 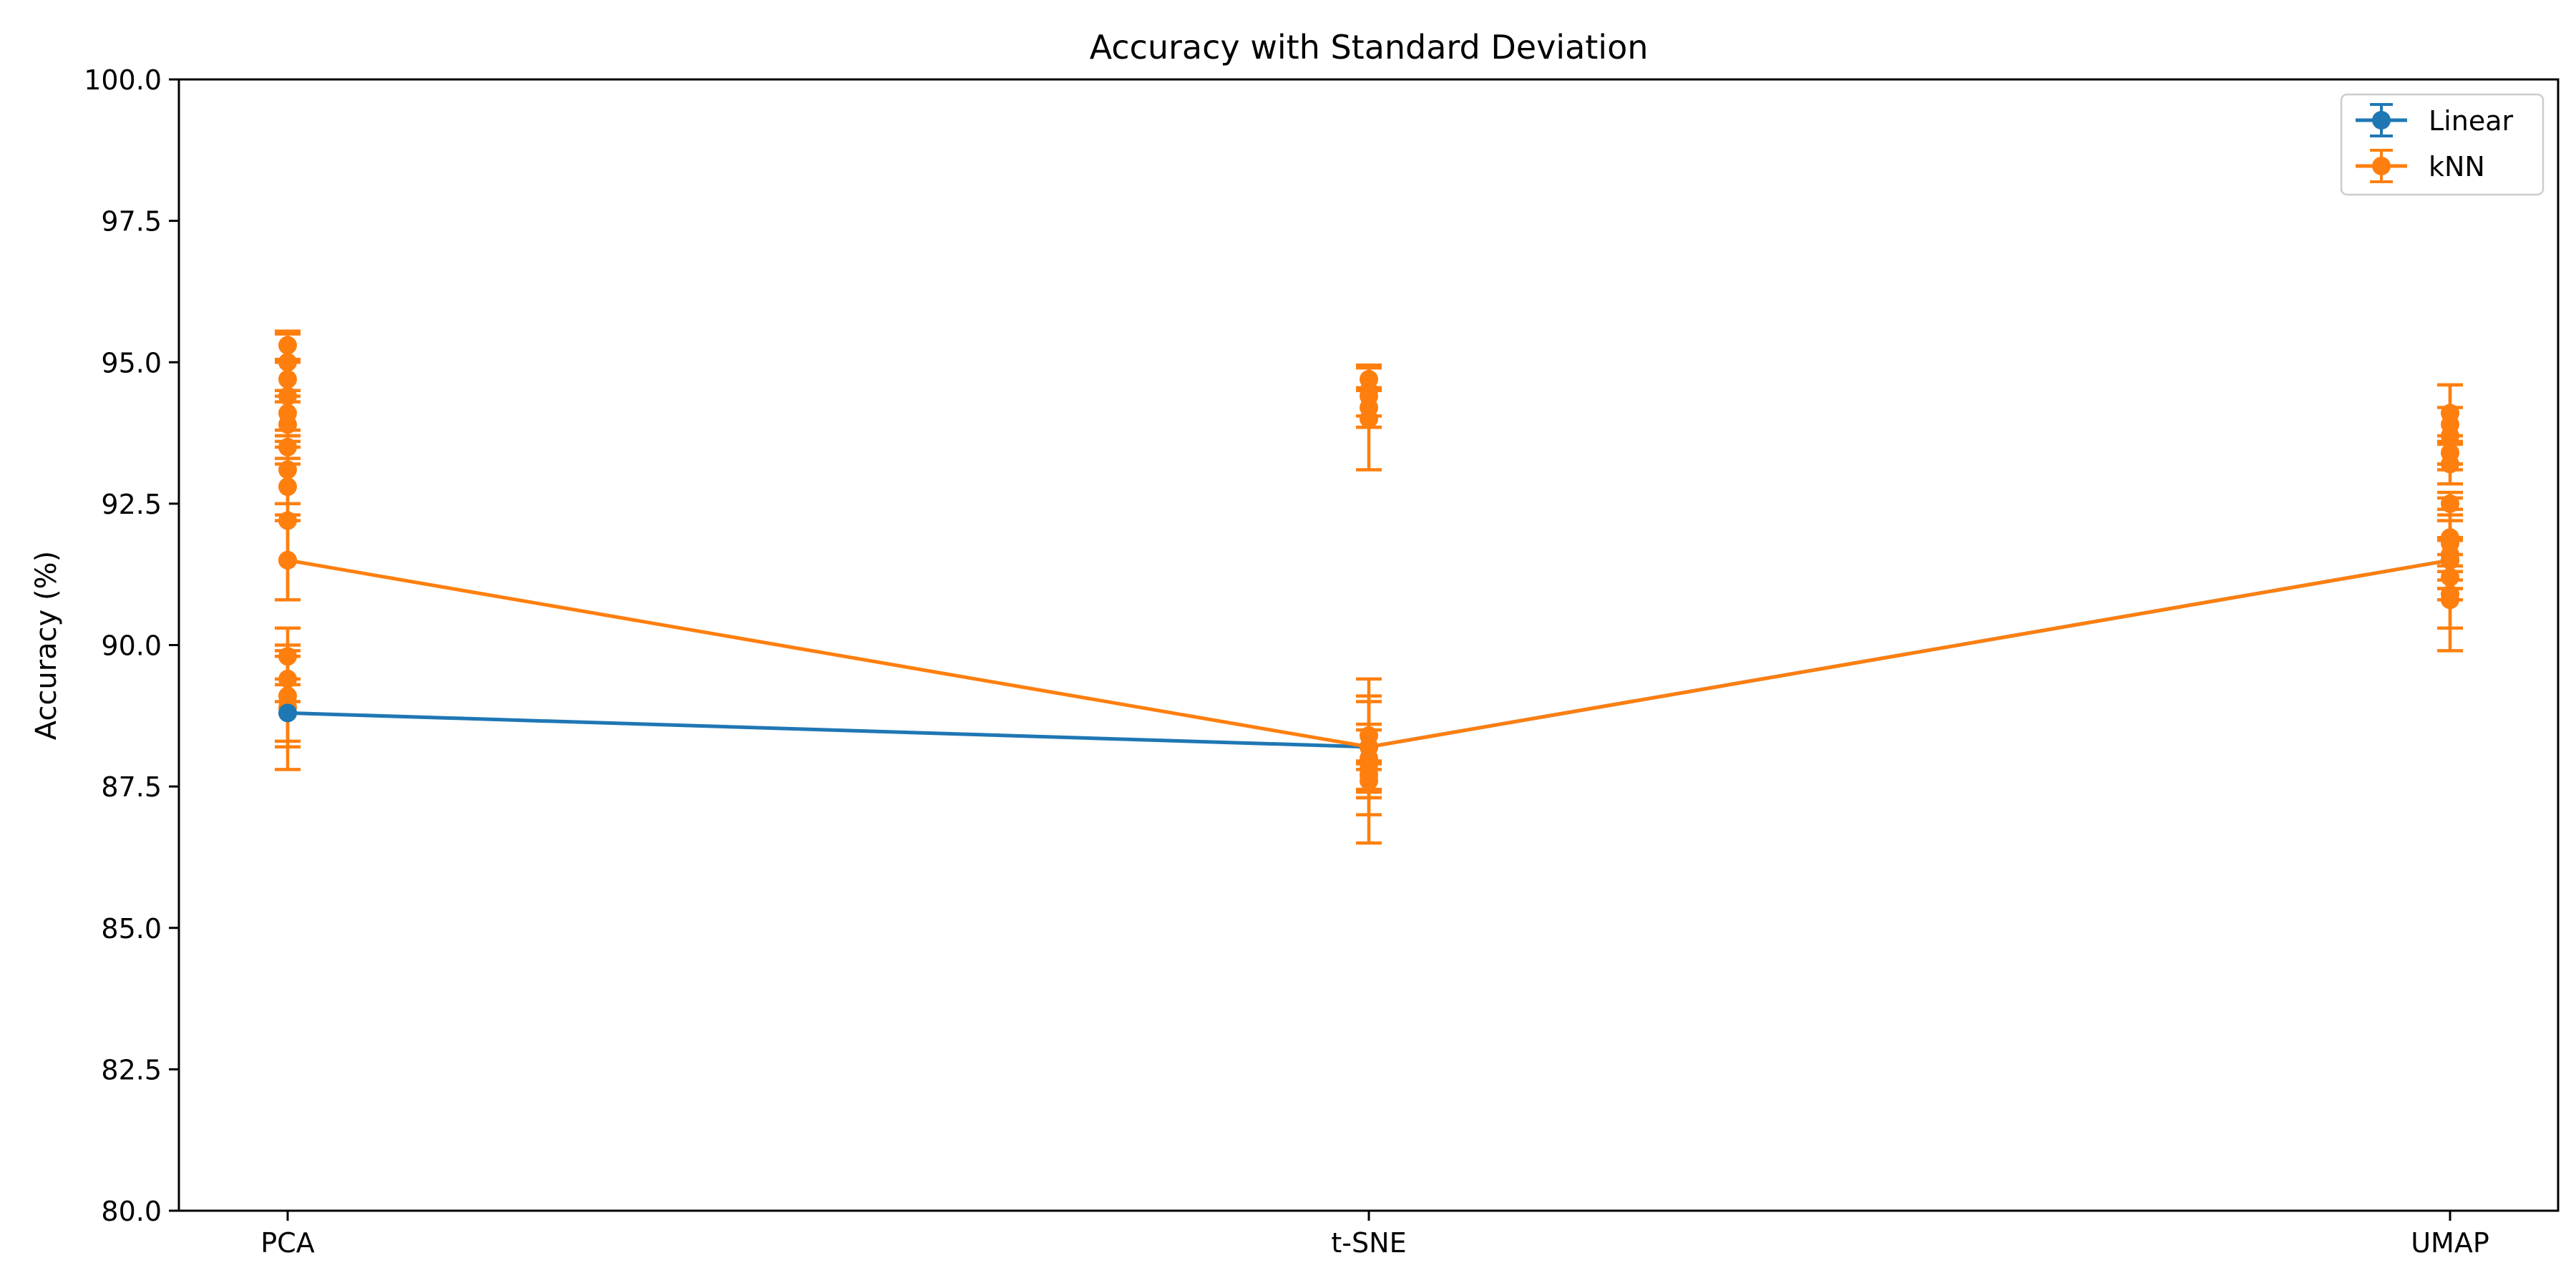 I want to click on x-tick-label: t-SNE, so click(x=1368, y=1243).